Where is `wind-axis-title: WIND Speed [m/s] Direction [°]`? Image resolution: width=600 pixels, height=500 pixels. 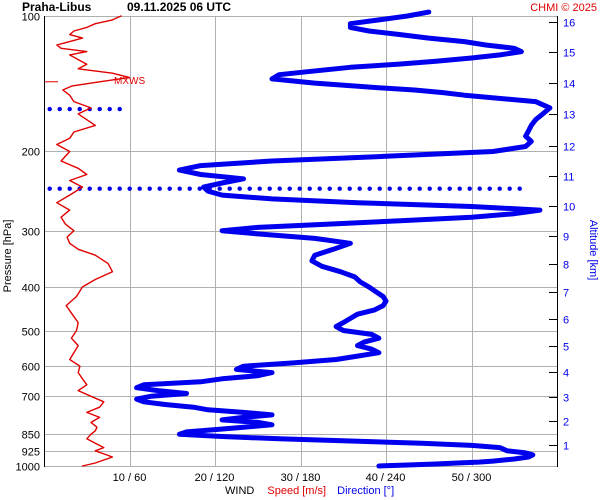 wind-axis-title: WIND Speed [m/s] Direction [°] is located at coordinates (309, 491).